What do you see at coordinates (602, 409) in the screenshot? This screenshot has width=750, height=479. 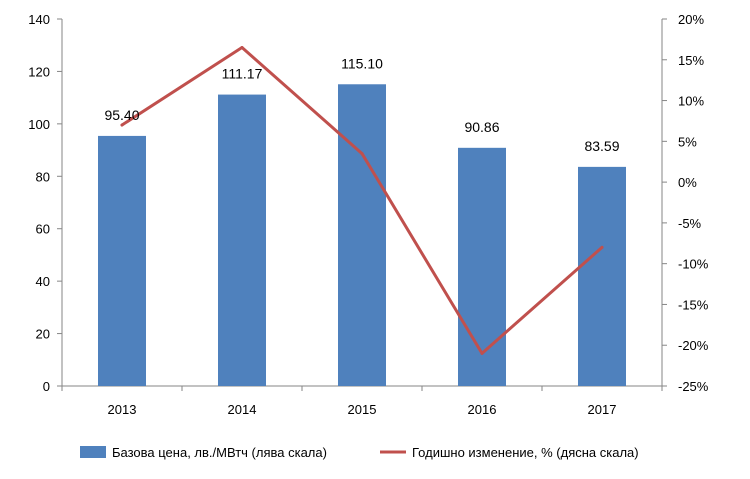 I see `x-tick-label: 2017` at bounding box center [602, 409].